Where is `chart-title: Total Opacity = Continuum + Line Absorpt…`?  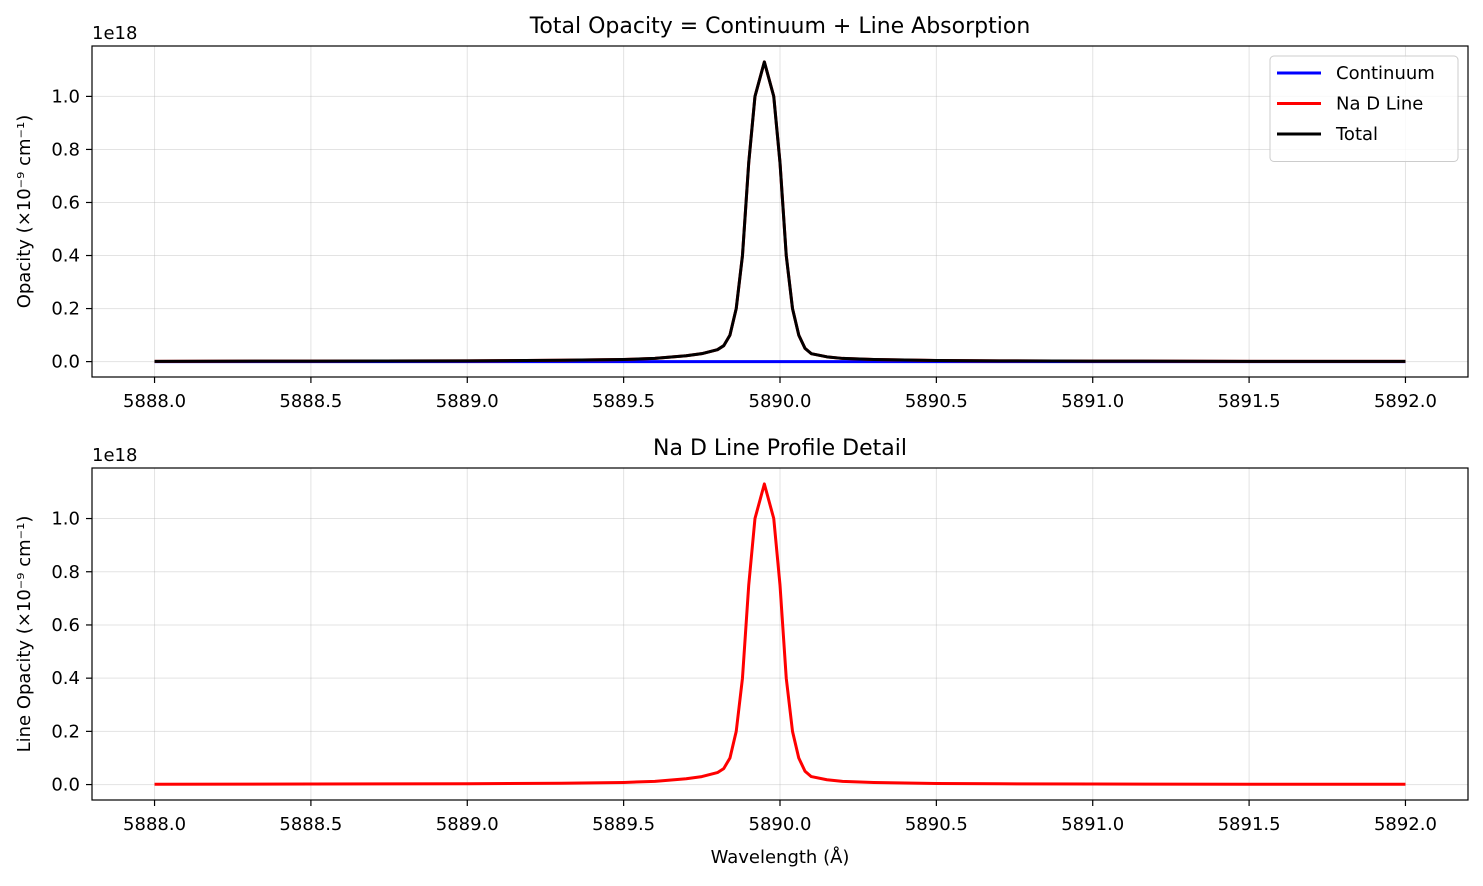
chart-title: Total Opacity = Continuum + Line Absorpt… is located at coordinates (780, 26).